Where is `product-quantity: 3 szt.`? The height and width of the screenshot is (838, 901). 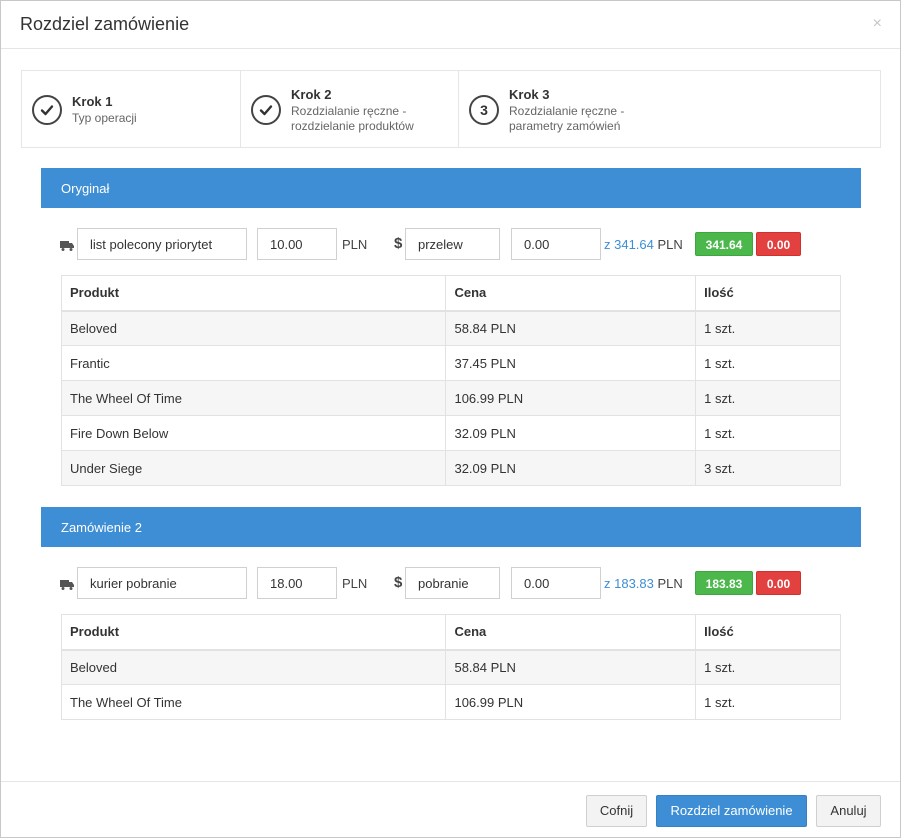 product-quantity: 3 szt. is located at coordinates (768, 468).